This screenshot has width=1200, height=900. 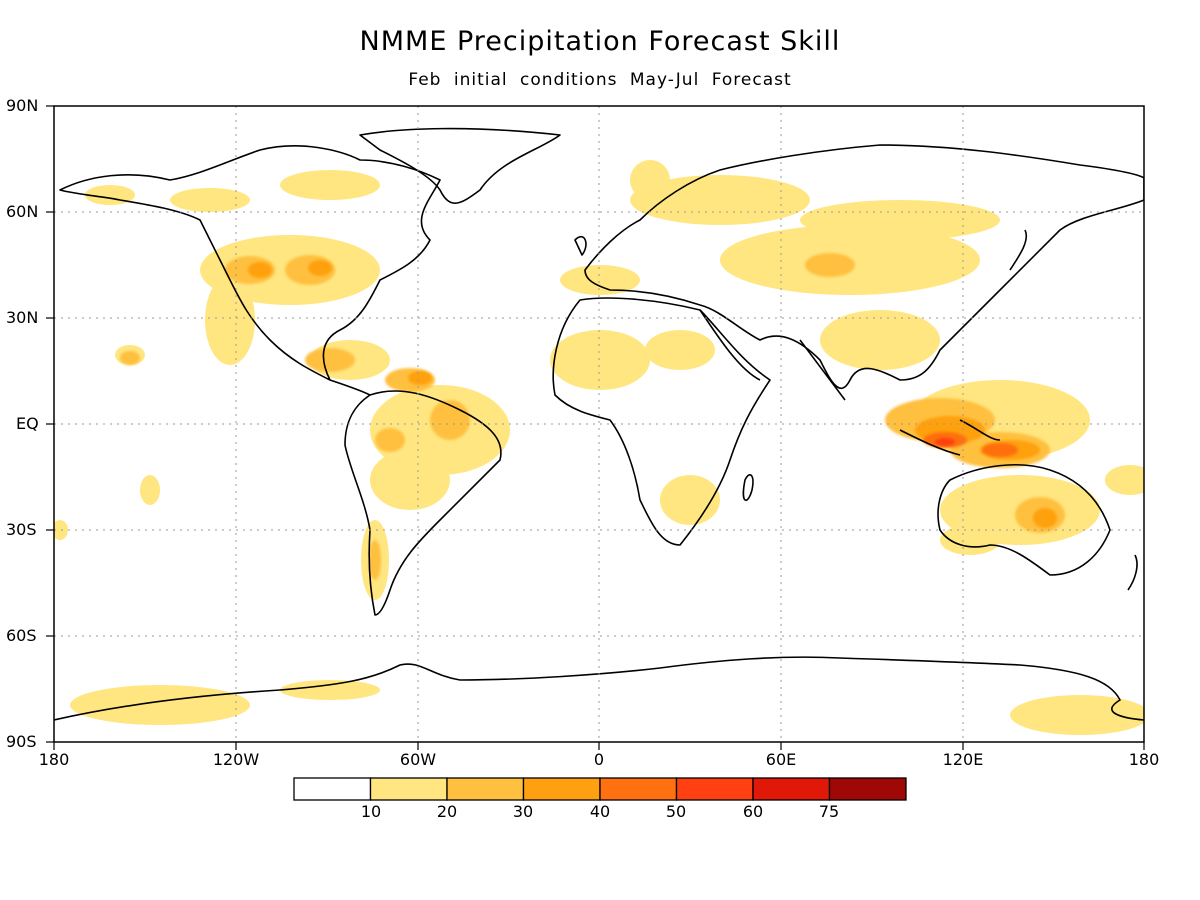 What do you see at coordinates (22, 211) in the screenshot?
I see `y-tick-label: 60N` at bounding box center [22, 211].